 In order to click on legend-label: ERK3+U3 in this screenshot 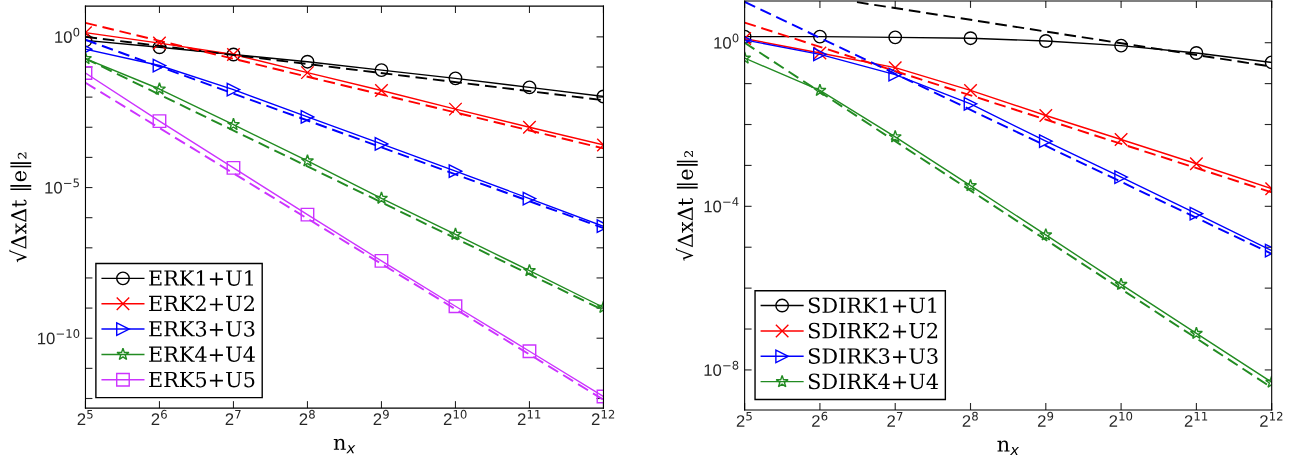, I will do `click(202, 328)`.